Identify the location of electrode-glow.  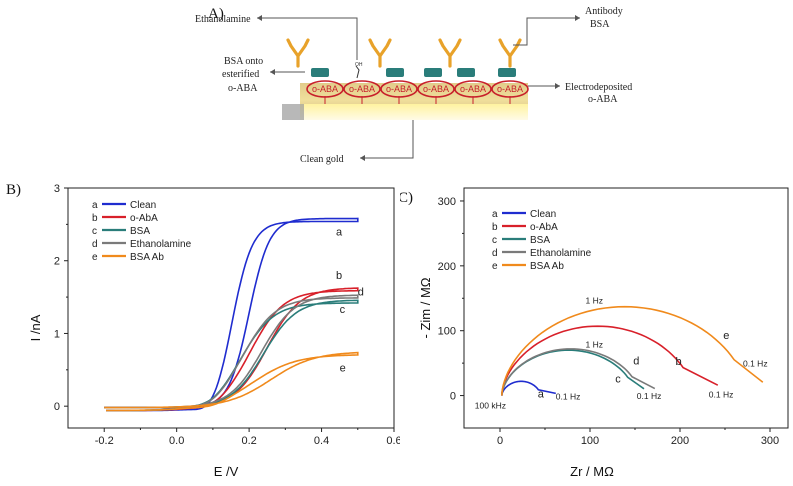
(414, 112).